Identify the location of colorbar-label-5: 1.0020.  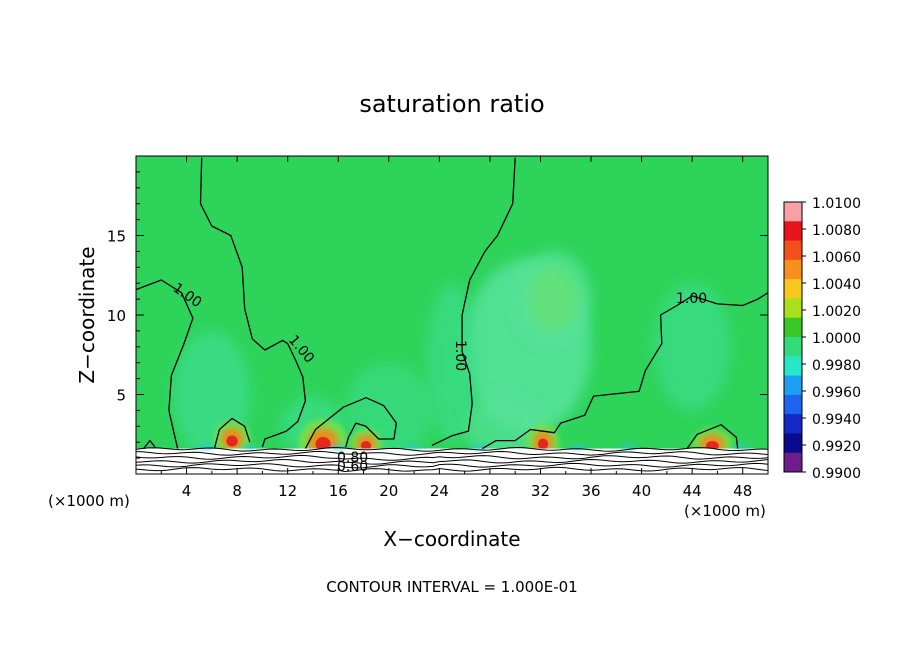
(836, 312).